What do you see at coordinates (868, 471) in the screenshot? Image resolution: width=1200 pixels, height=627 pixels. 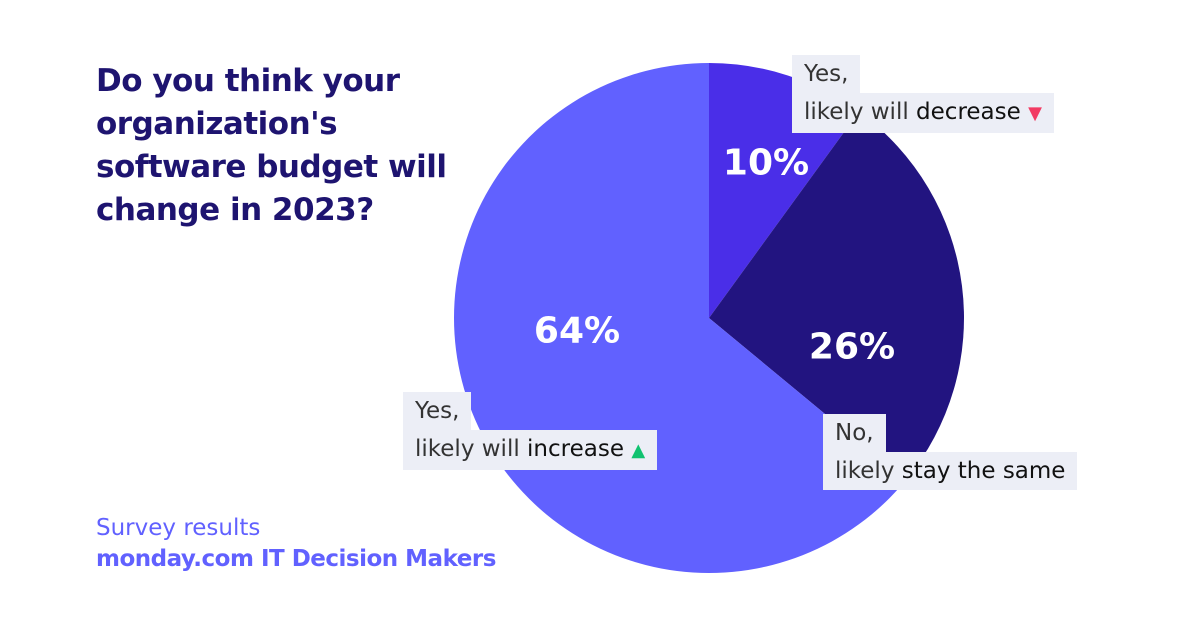 I see `label-line2: likely` at bounding box center [868, 471].